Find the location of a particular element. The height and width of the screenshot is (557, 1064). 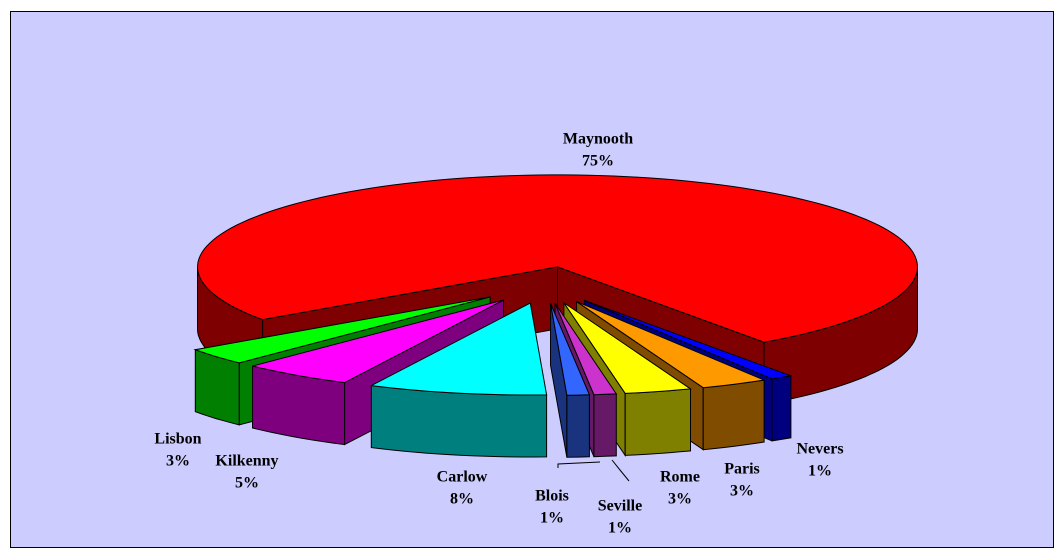

slice-value-label: 8% is located at coordinates (462, 499).